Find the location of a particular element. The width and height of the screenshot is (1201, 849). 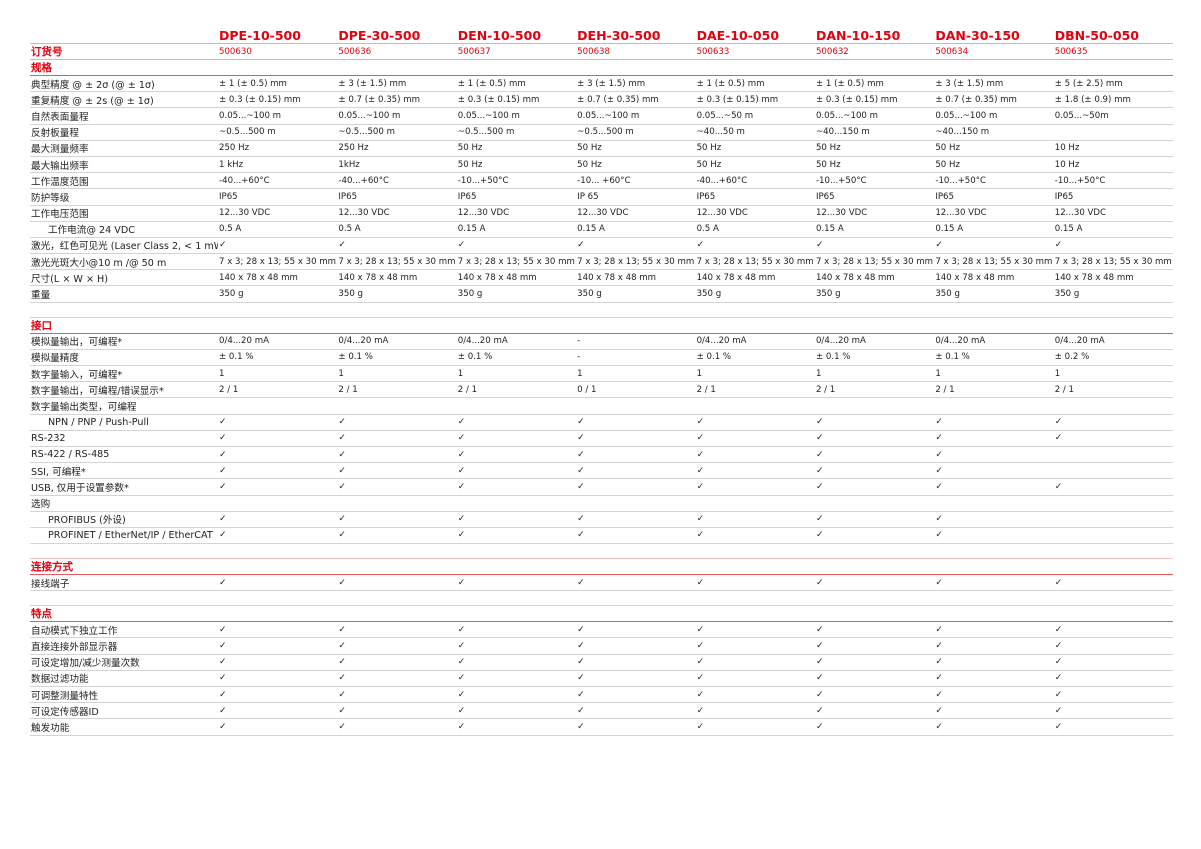

section-spacer is located at coordinates (602, 551).